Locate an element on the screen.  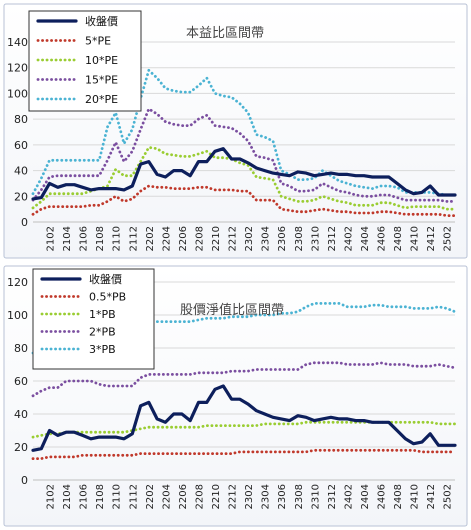
chart-title: 本益比區間帶 is located at coordinates (225, 33).